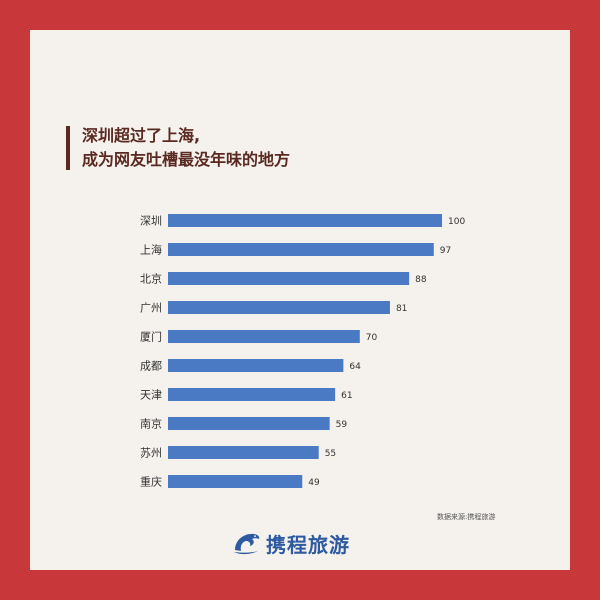 This screenshot has height=600, width=600. I want to click on data-label: 97, so click(445, 251).